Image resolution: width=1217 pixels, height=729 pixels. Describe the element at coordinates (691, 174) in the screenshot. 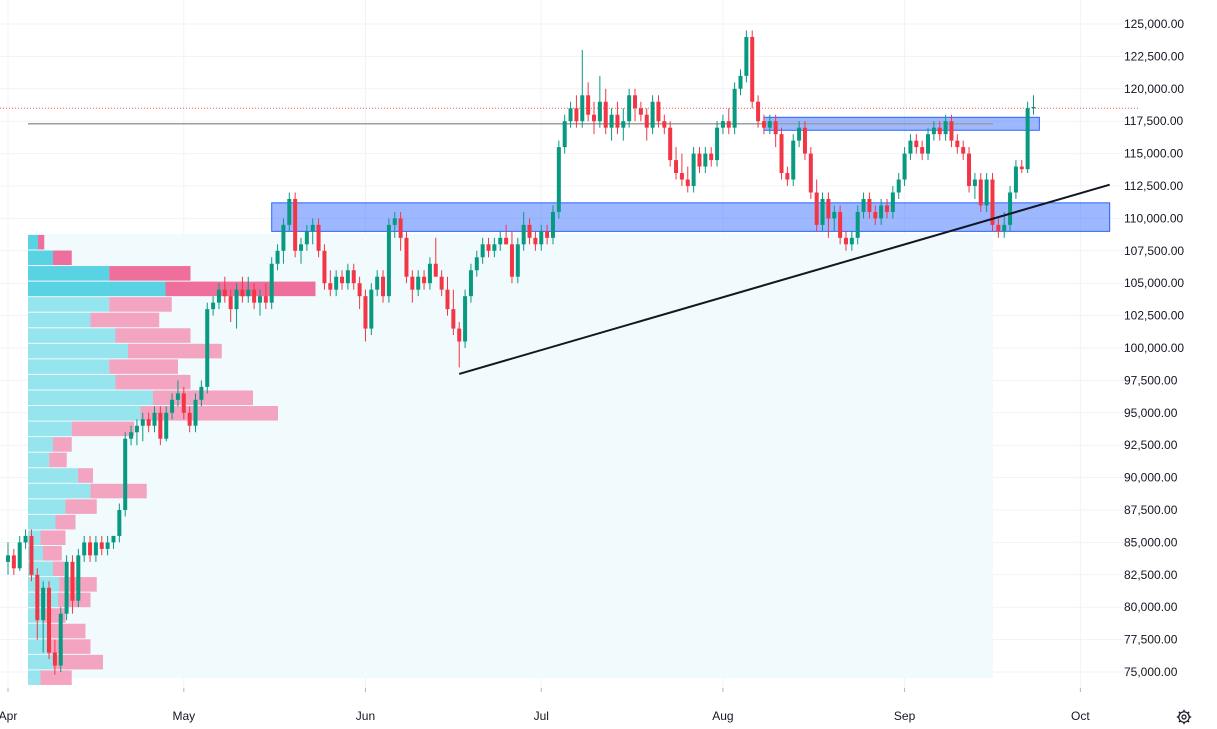

I see `support-resistance-zones` at that location.